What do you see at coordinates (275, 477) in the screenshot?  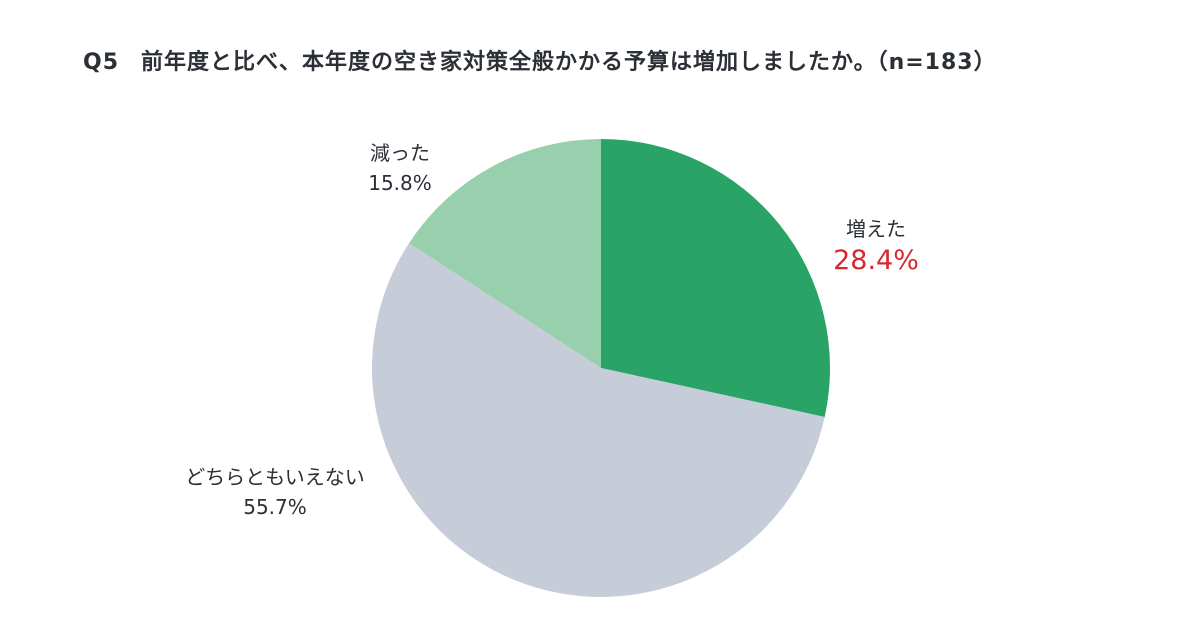 I see `label-neutral-name: どちらともいえない` at bounding box center [275, 477].